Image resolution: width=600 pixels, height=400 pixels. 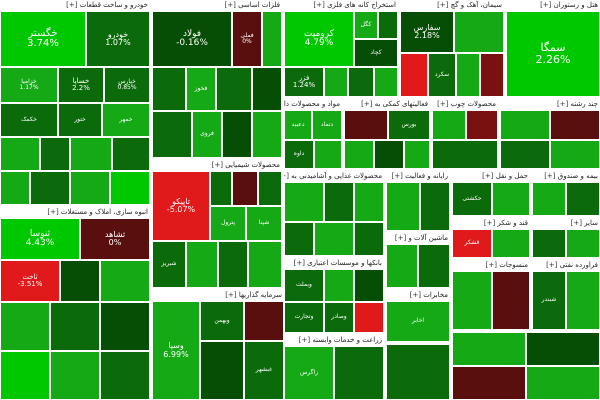 I want to click on stock-tile: فزر 1.24%, so click(x=304, y=82).